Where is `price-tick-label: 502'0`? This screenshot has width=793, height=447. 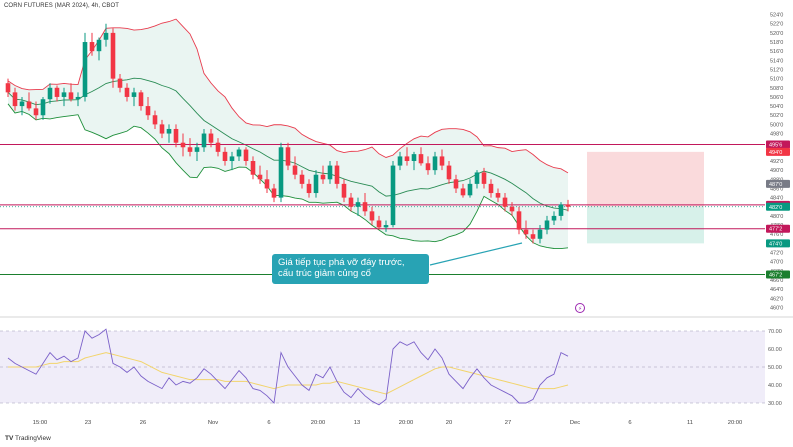 price-tick-label: 502'0 is located at coordinates (776, 116).